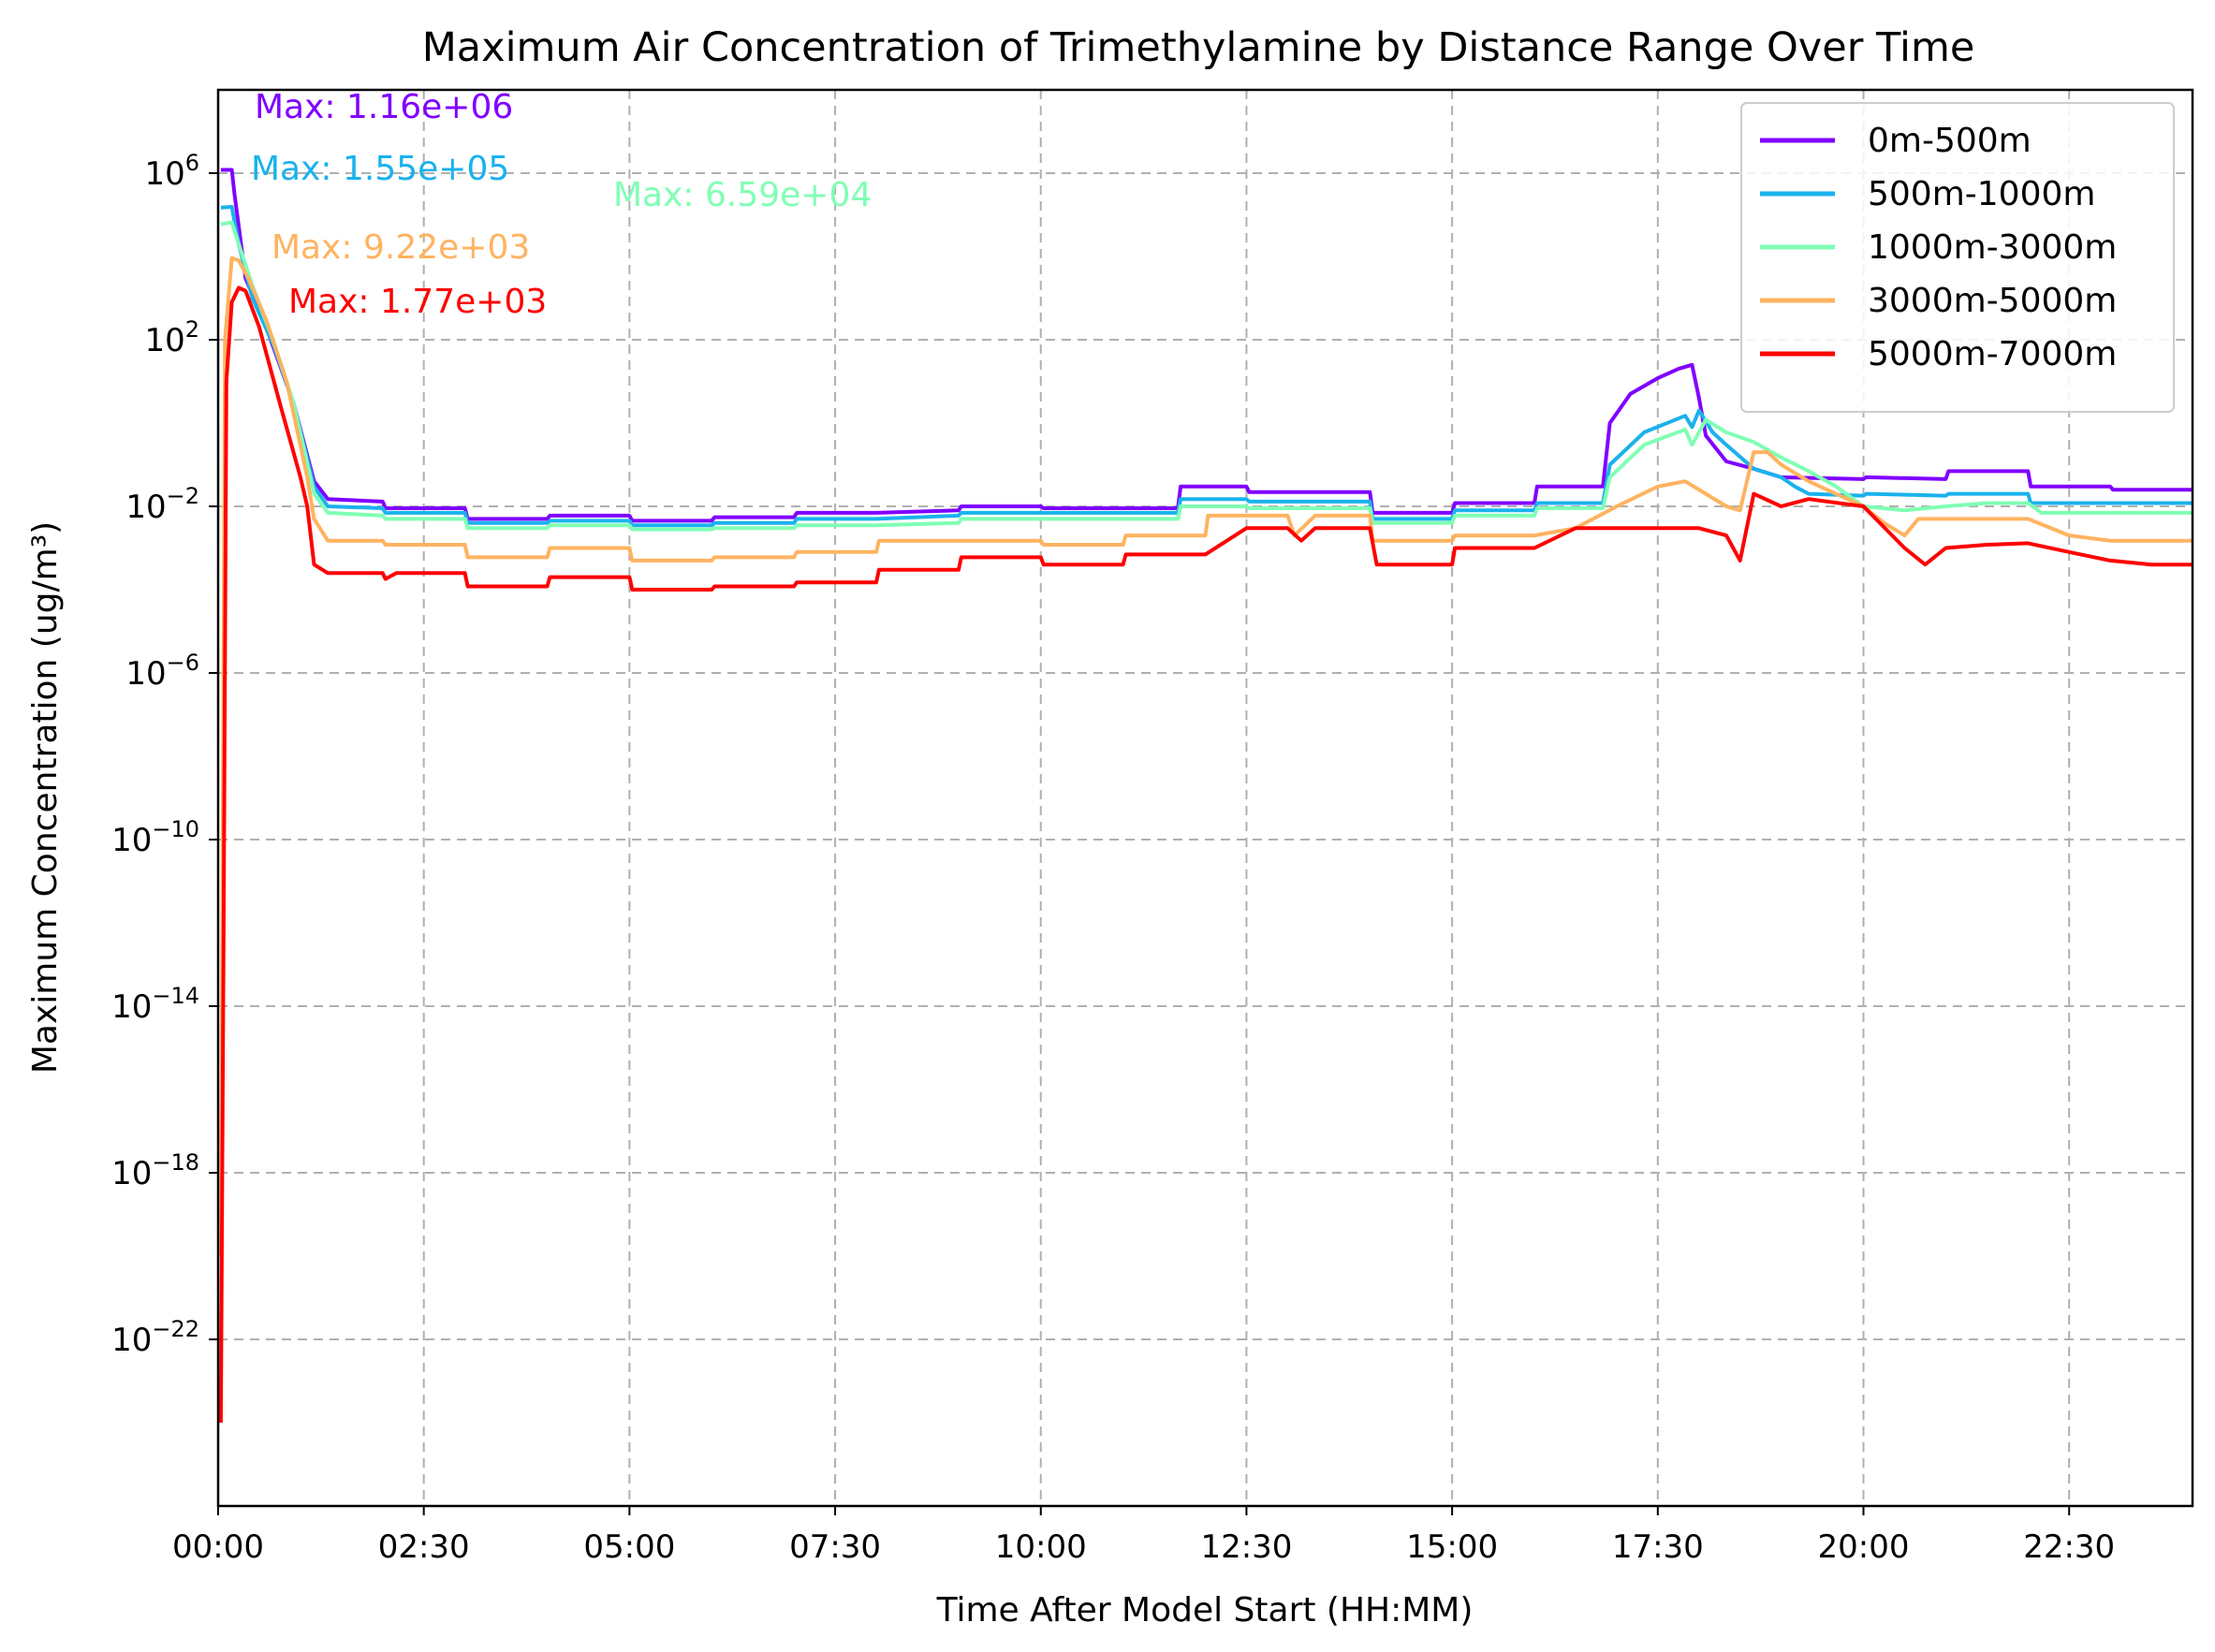  I want to click on max-annotation: Max: 1.16e+06, so click(384, 107).